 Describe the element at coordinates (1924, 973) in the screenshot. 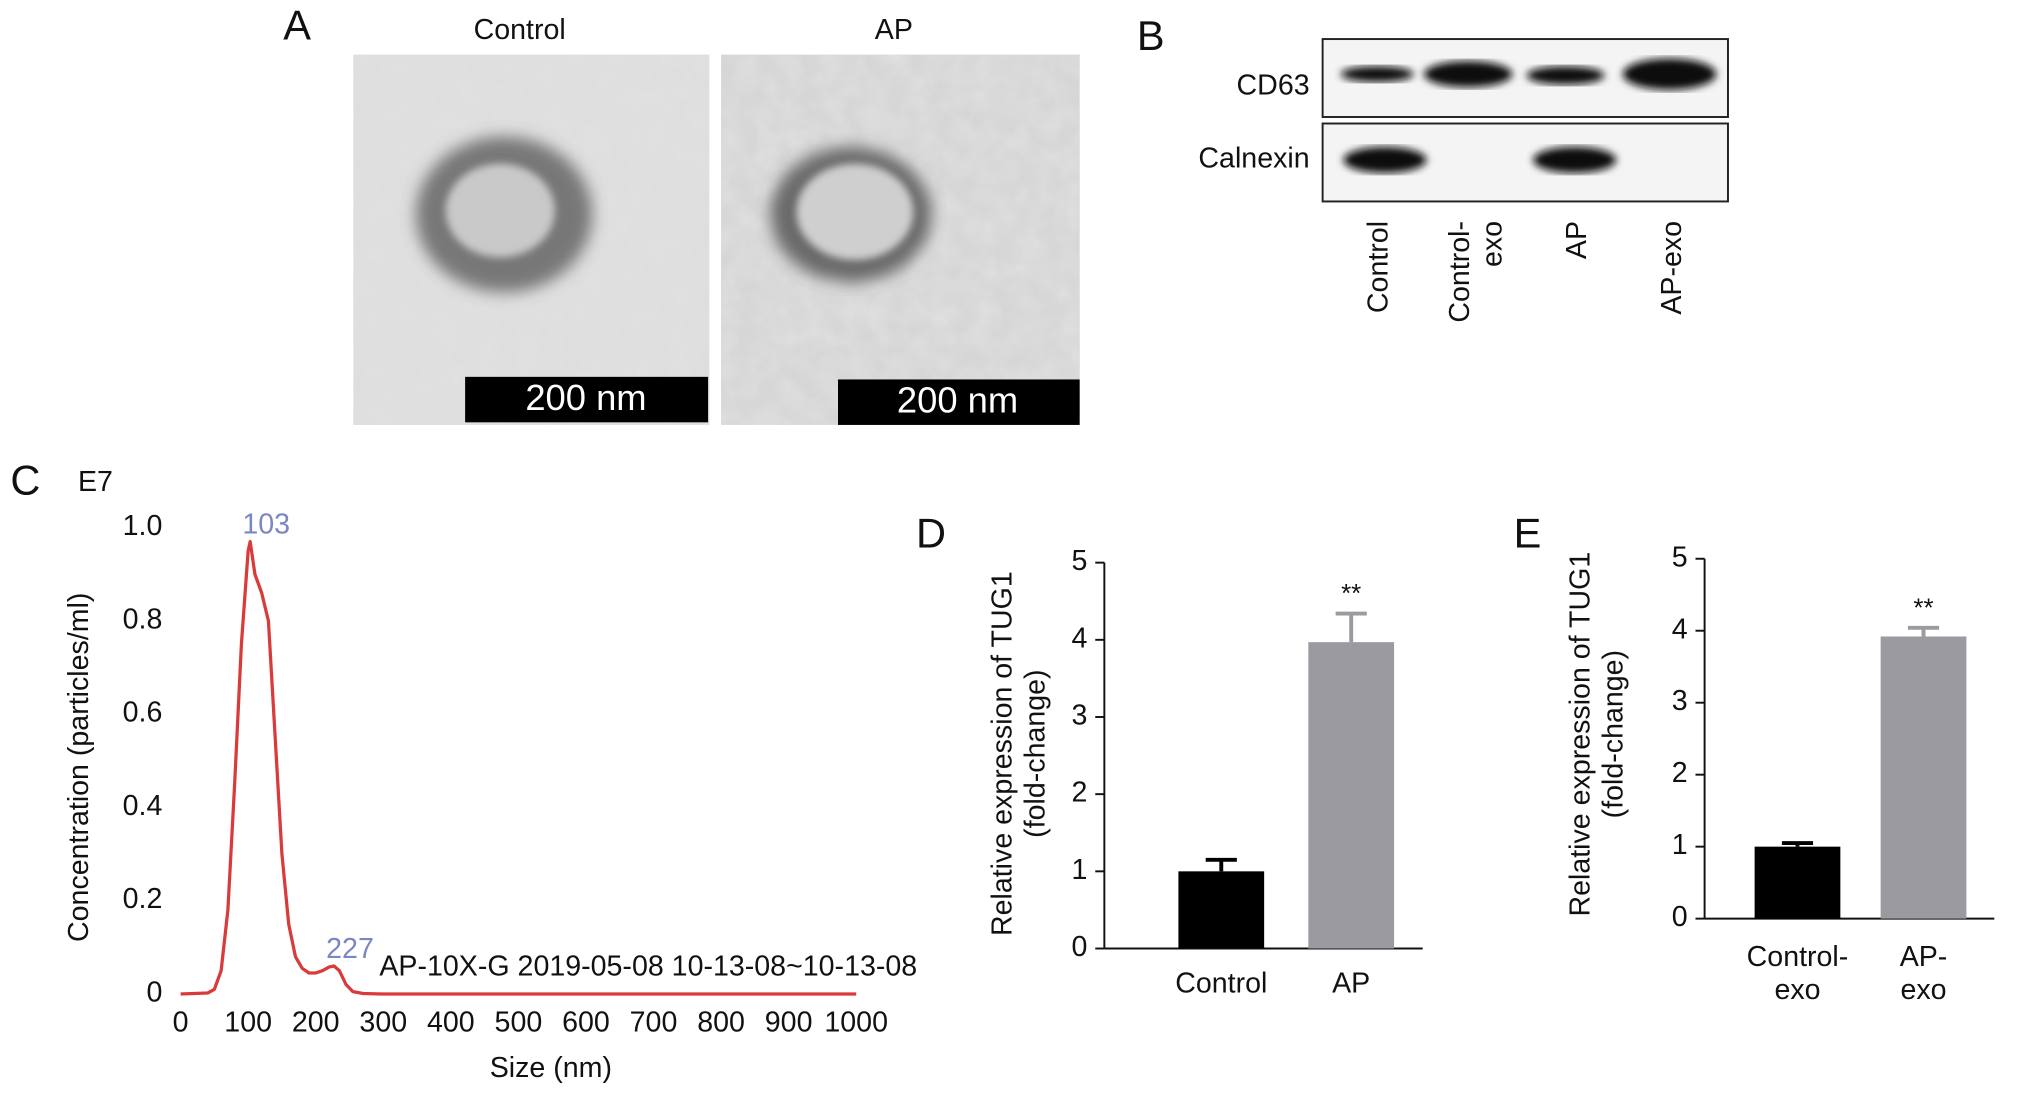

I see `x-tick-label: AP-exo` at that location.